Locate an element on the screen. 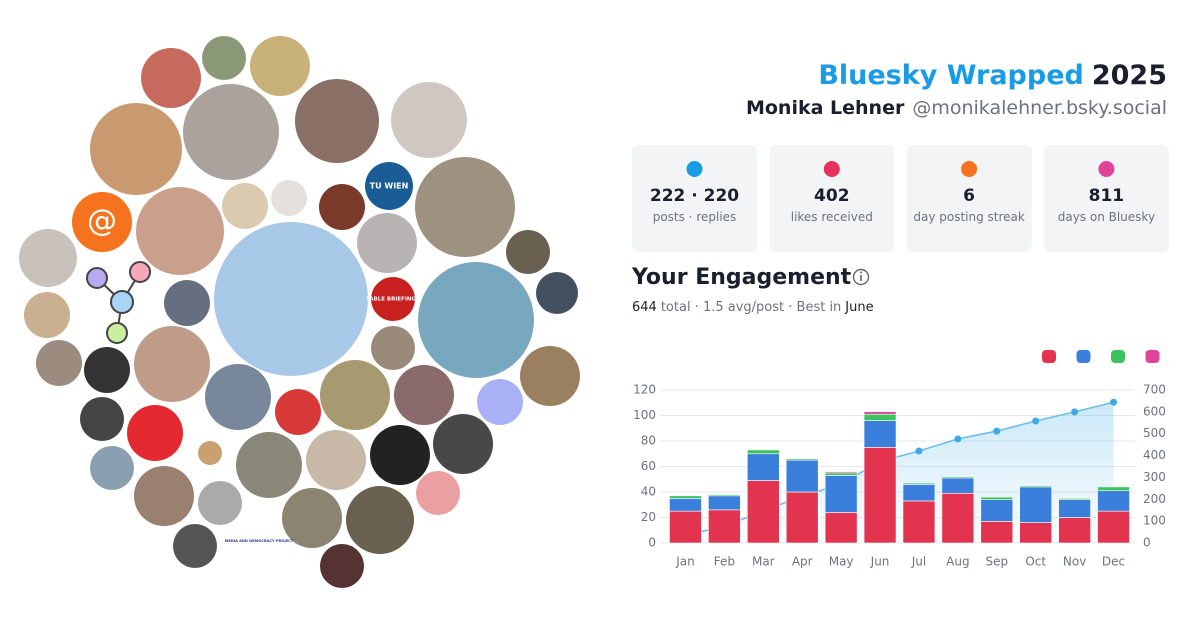 The height and width of the screenshot is (630, 1200). user-name: Monika Lehner is located at coordinates (825, 108).